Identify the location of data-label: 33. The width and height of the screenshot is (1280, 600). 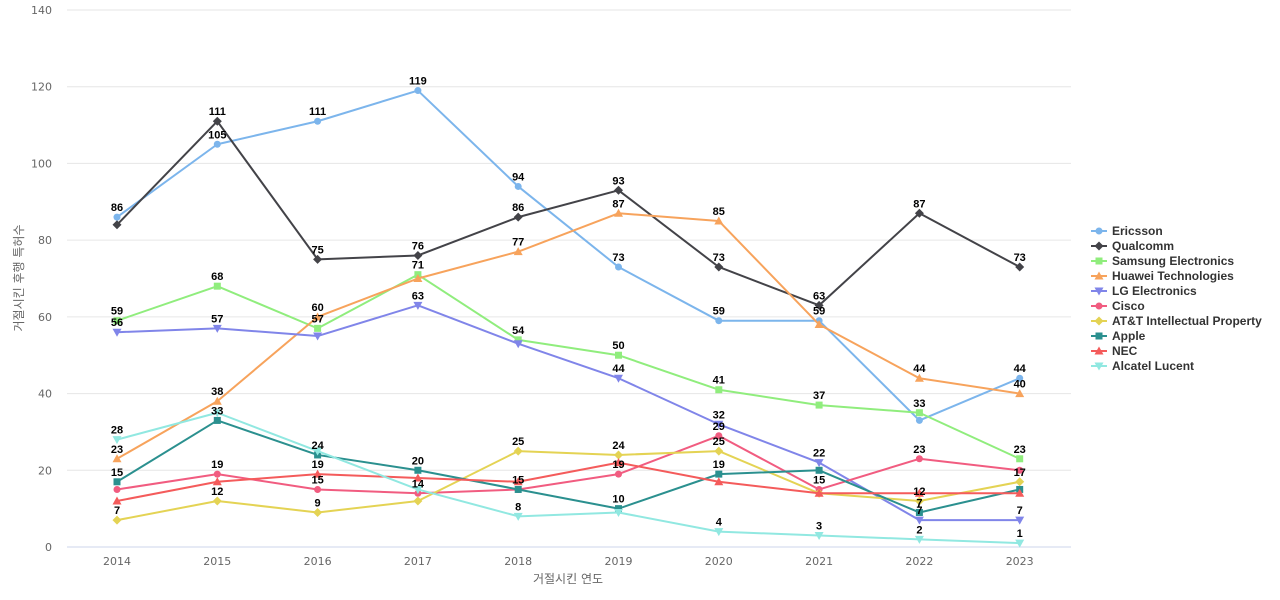
(919, 404).